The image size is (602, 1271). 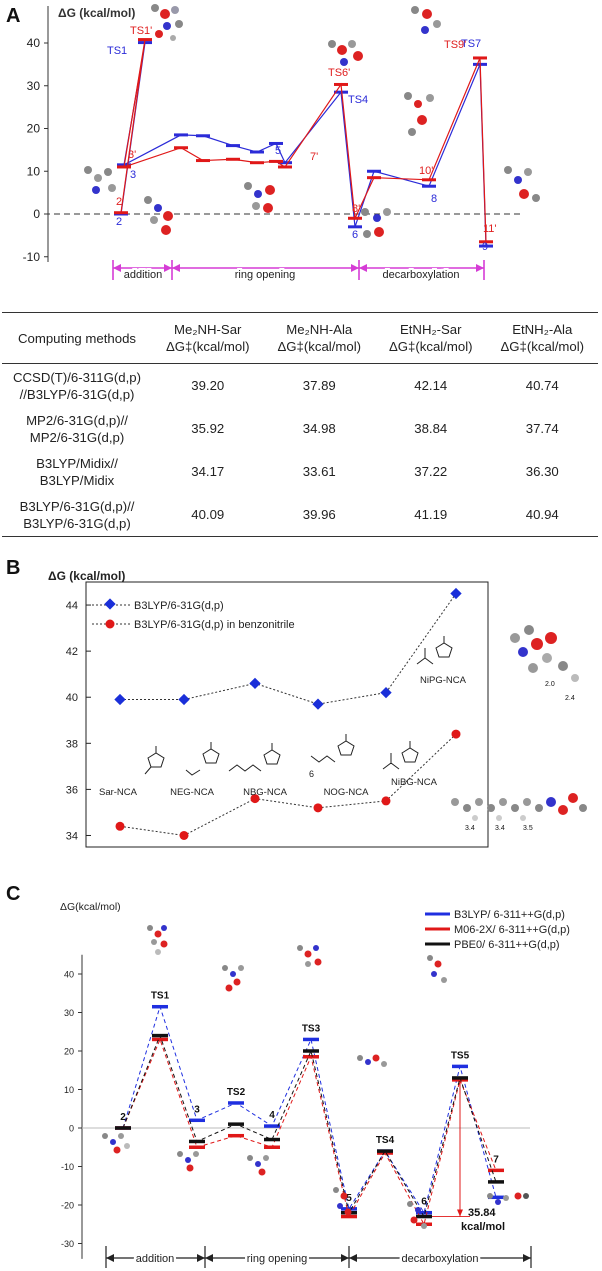 What do you see at coordinates (542, 338) in the screenshot?
I see `table-header: EtNH₂-Ala ΔG‡(kcal/mol)` at bounding box center [542, 338].